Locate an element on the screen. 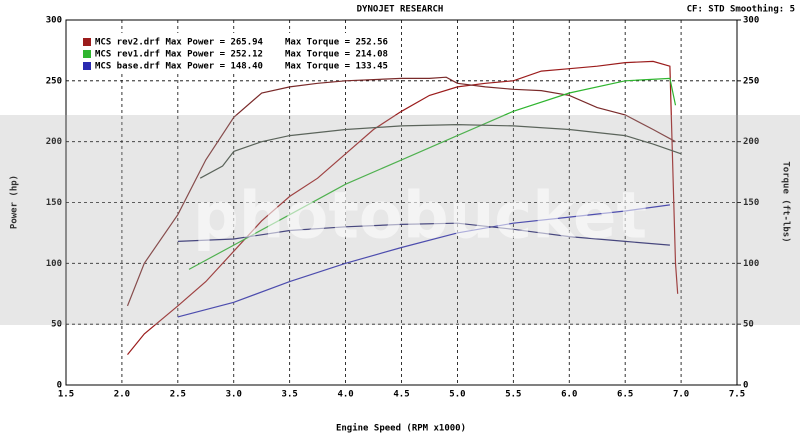  legend-label: Max Torque = 133.45 is located at coordinates (336, 67).